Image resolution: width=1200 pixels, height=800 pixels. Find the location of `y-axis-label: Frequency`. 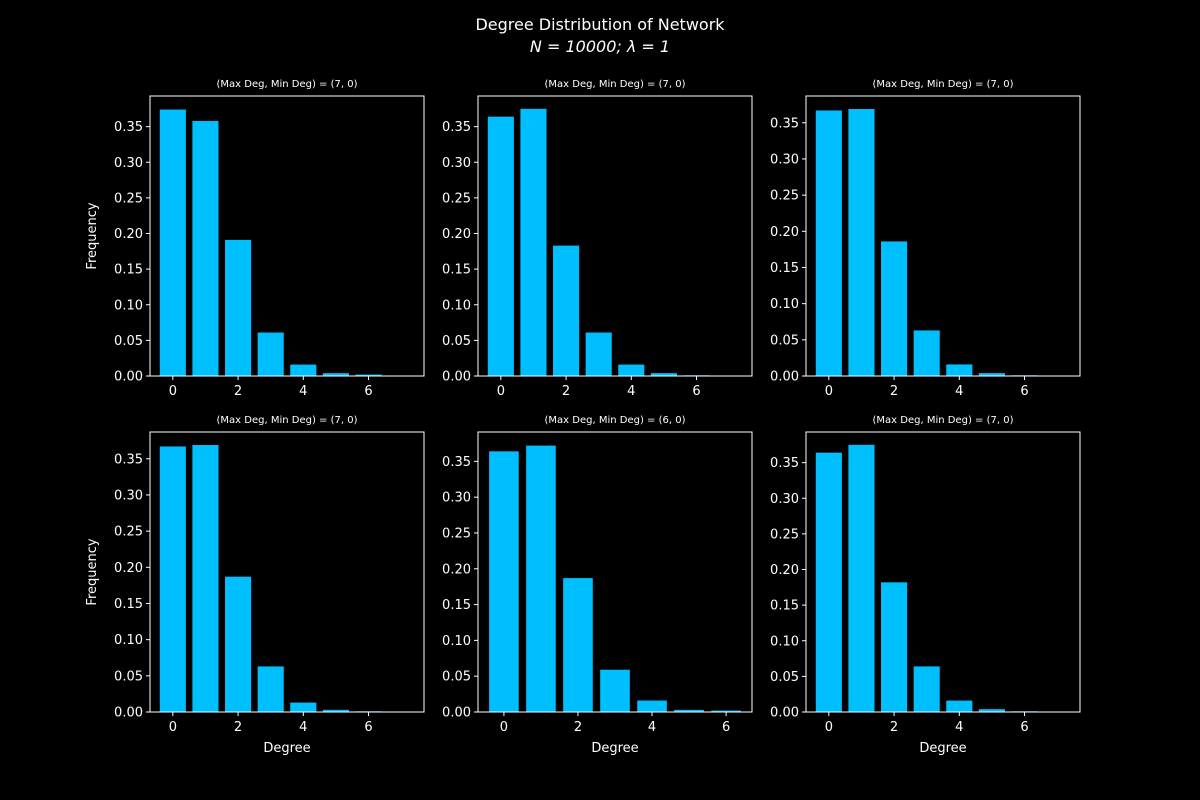

y-axis-label: Frequency is located at coordinates (92, 235).